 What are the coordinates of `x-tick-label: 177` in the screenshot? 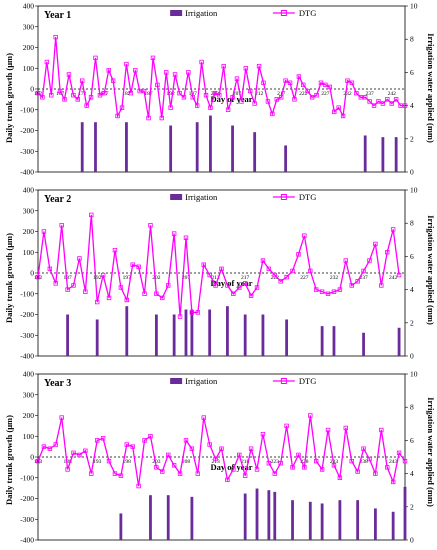 It's located at (104, 94).